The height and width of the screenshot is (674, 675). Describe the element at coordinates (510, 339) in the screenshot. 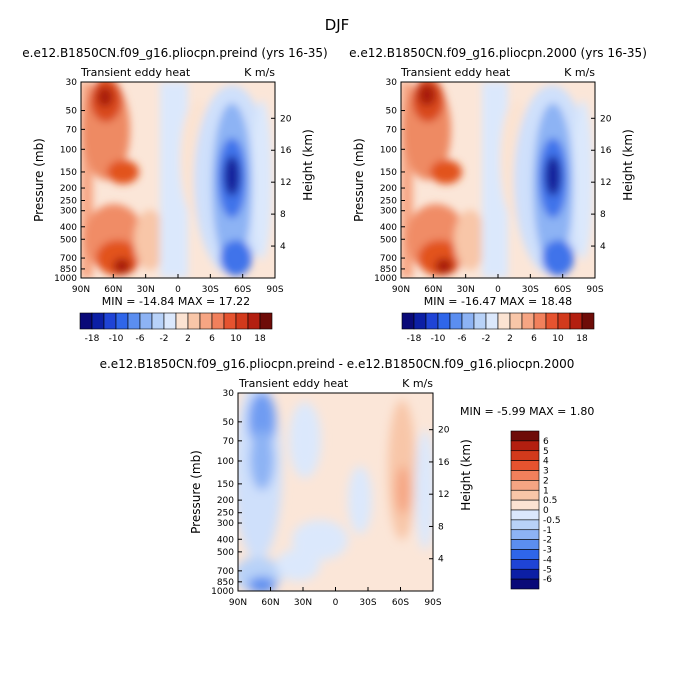

I see `colorbar-label: 2` at that location.